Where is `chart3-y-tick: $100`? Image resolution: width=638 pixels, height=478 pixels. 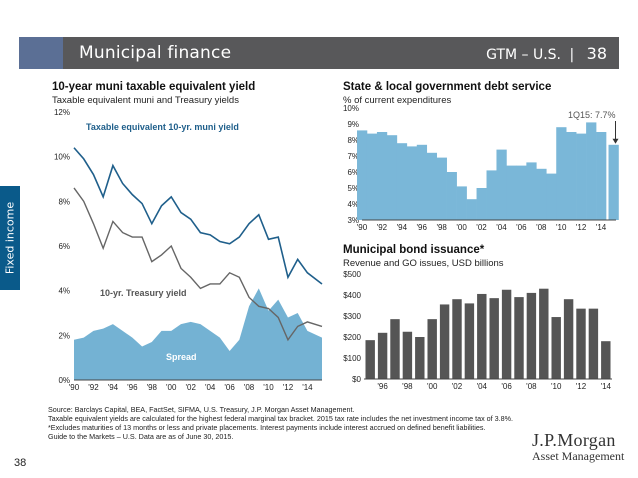
chart3-y-tick: $100 is located at coordinates (352, 358).